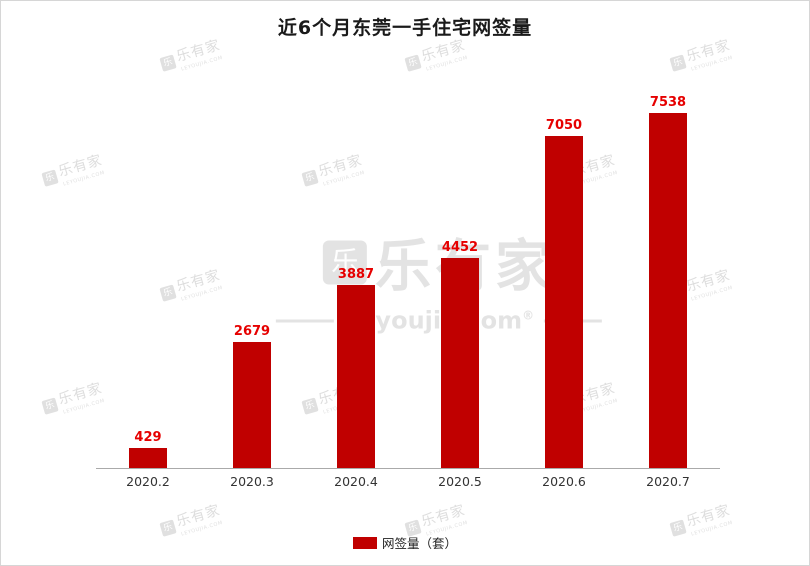 This screenshot has height=566, width=810. What do you see at coordinates (252, 331) in the screenshot?
I see `bar-value-label: 2679` at bounding box center [252, 331].